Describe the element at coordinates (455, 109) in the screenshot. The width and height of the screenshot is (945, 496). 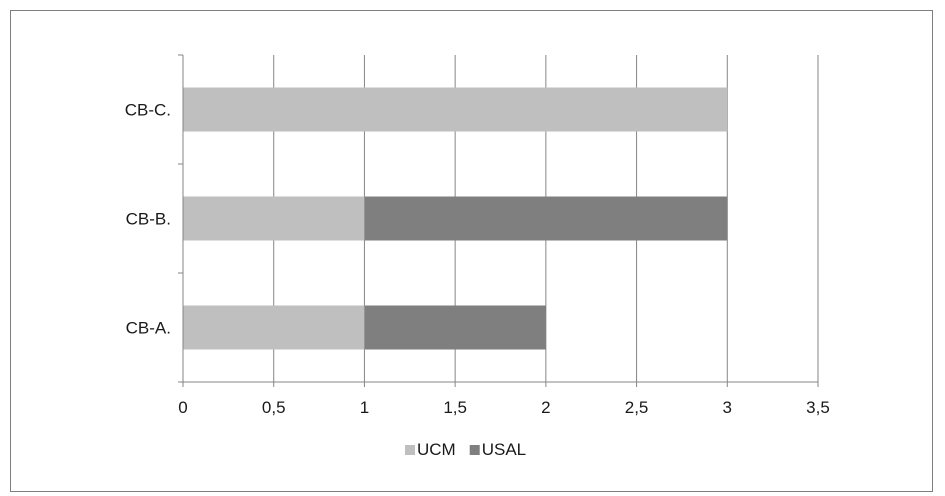
I see `bar-ucm-cbc` at that location.